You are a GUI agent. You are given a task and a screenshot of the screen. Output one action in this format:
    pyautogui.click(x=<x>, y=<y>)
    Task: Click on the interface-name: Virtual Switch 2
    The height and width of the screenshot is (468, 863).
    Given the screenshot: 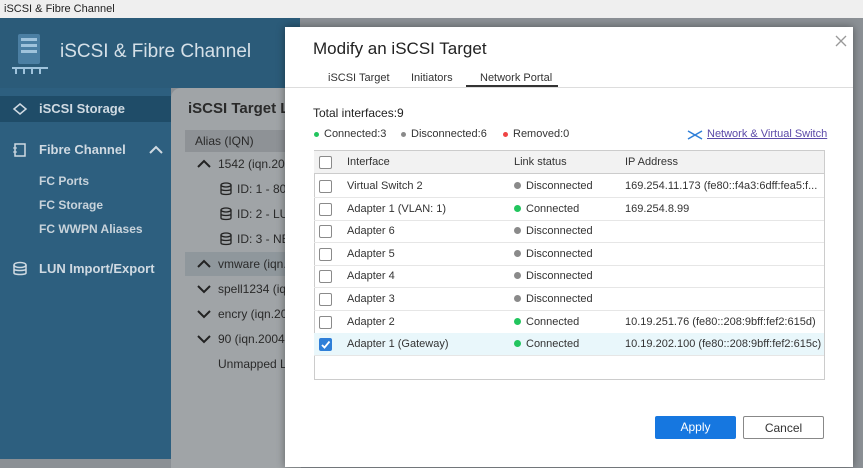 What is the action you would take?
    pyautogui.click(x=385, y=186)
    